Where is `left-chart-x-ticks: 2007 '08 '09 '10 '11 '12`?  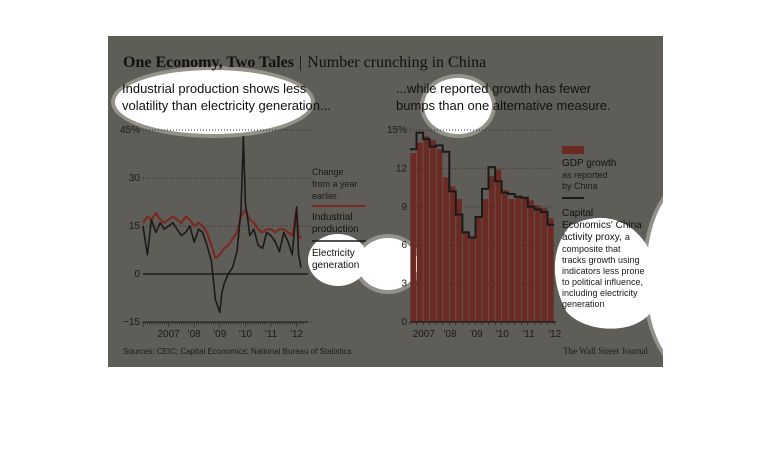 left-chart-x-ticks: 2007 '08 '09 '10 '11 '12 is located at coordinates (225, 330).